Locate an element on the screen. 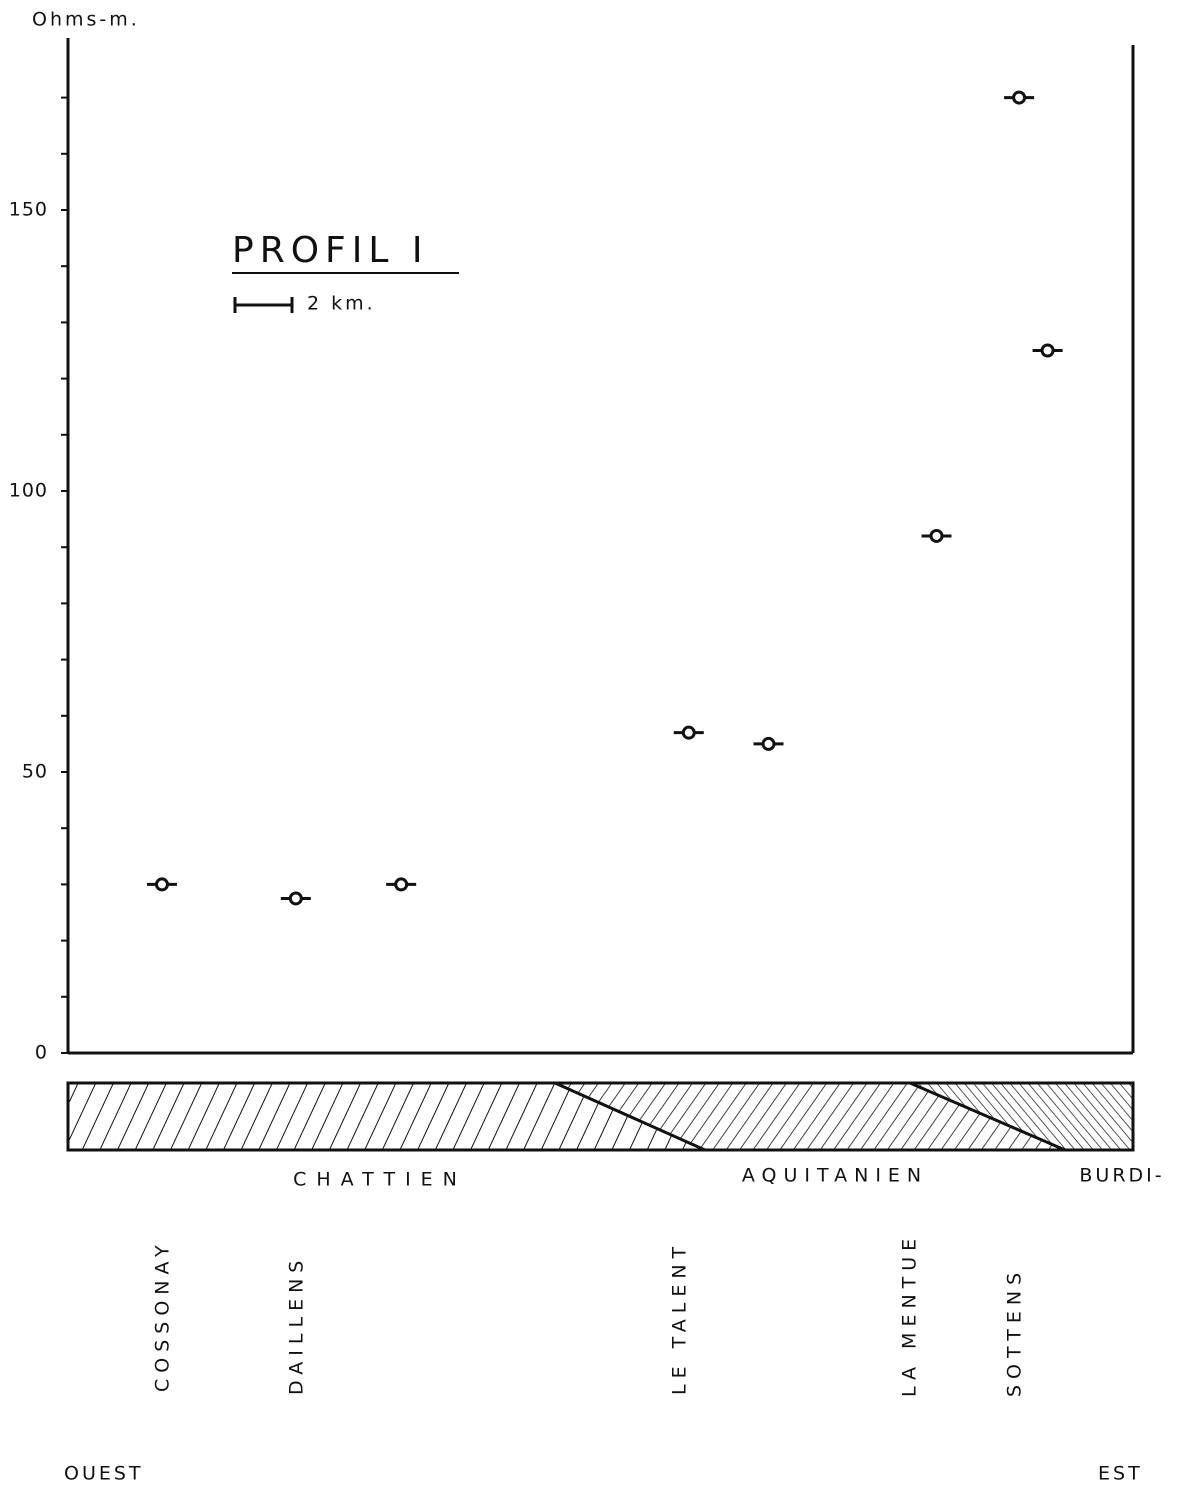 This screenshot has height=1488, width=1181. y-axis-label: Ohms-m. is located at coordinates (86, 20).